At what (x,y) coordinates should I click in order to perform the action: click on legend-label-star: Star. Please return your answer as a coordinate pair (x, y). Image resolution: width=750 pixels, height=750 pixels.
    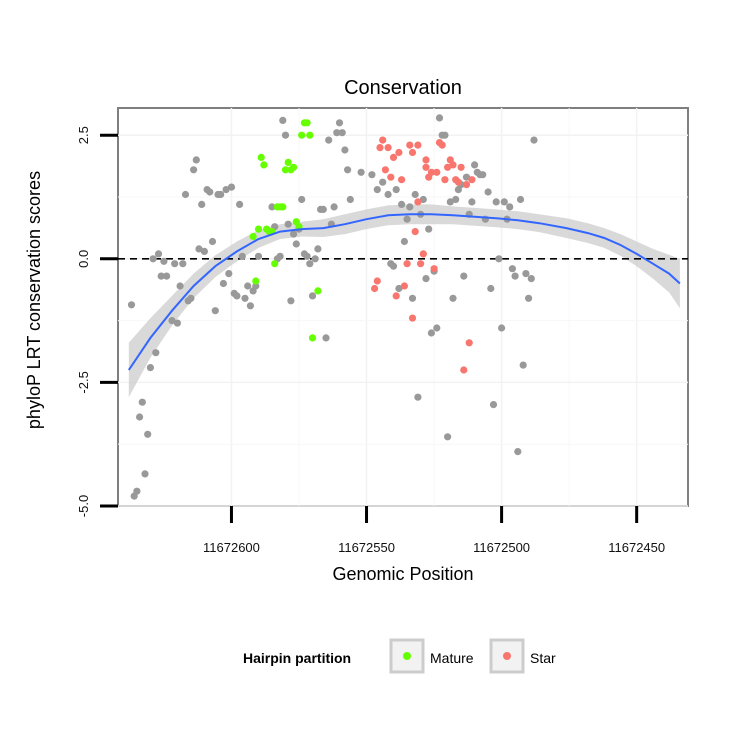
    Looking at the image, I should click on (543, 658).